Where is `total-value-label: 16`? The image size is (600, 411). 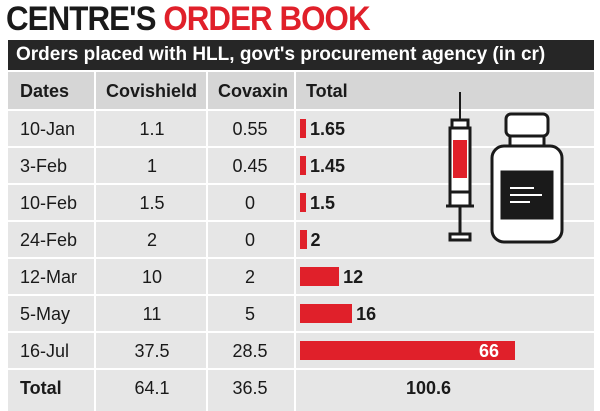 total-value-label: 16 is located at coordinates (366, 314).